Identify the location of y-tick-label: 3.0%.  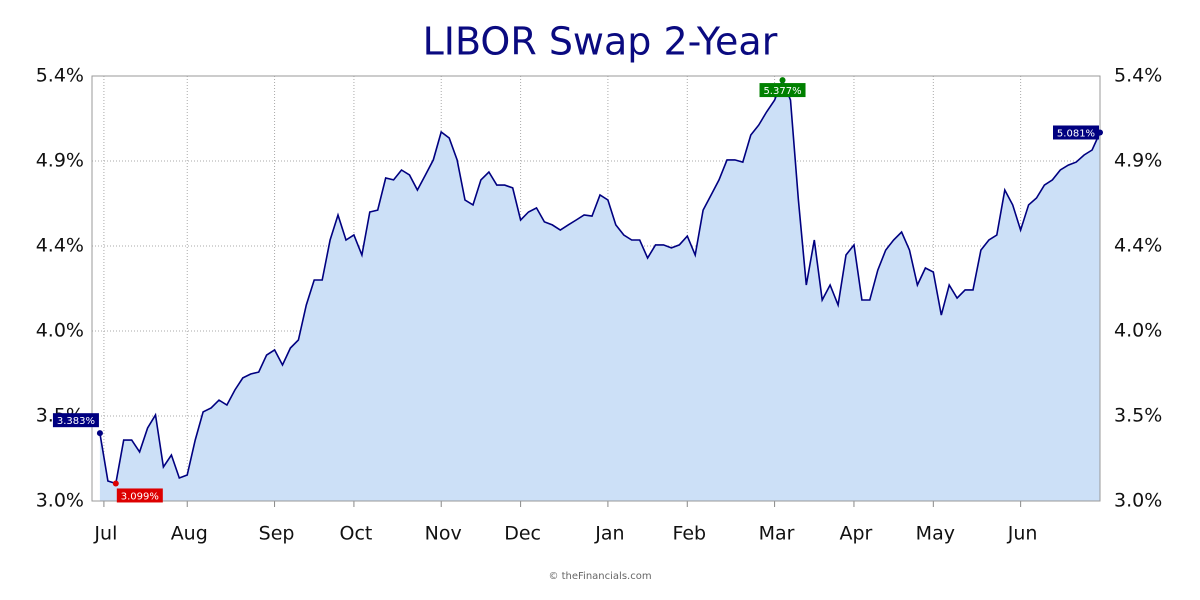
(60, 501).